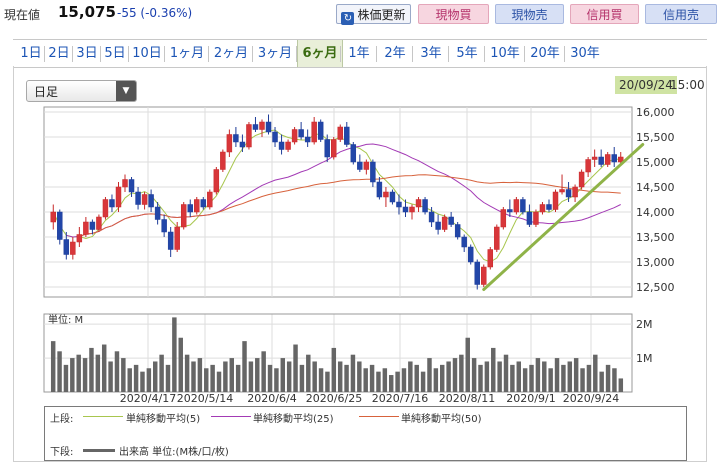 The height and width of the screenshot is (462, 721). I want to click on volume-y-tick-label: 2M, so click(644, 324).